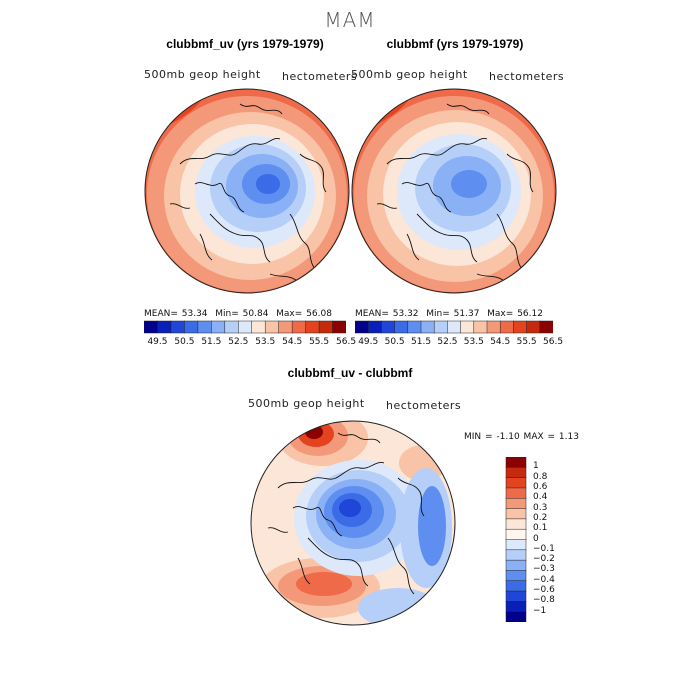  What do you see at coordinates (306, 403) in the screenshot?
I see `diff-field-label: 500mb geop height` at bounding box center [306, 403].